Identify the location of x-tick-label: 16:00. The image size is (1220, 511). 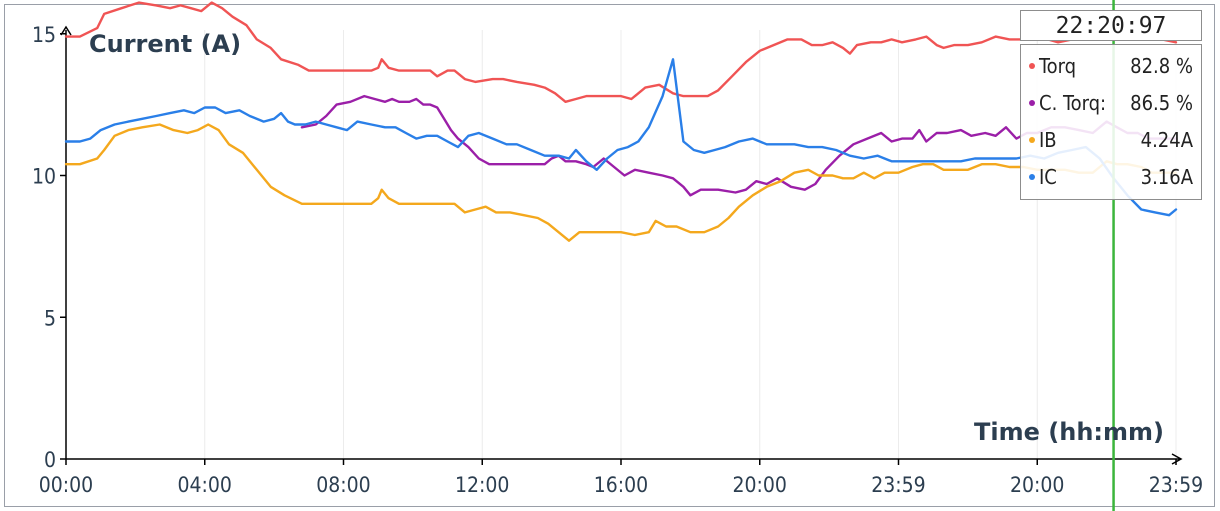
(621, 485).